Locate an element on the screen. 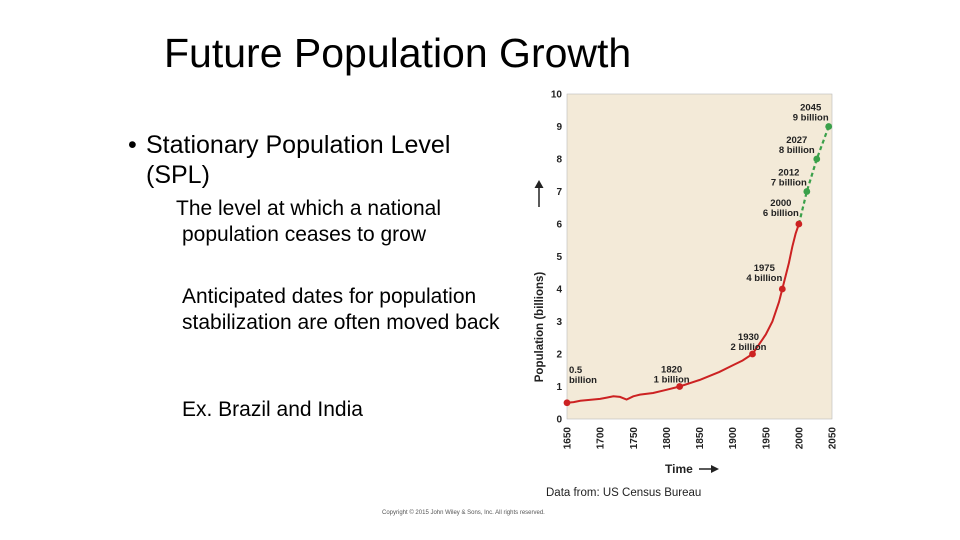  y-tick-label: 10 is located at coordinates (557, 95).